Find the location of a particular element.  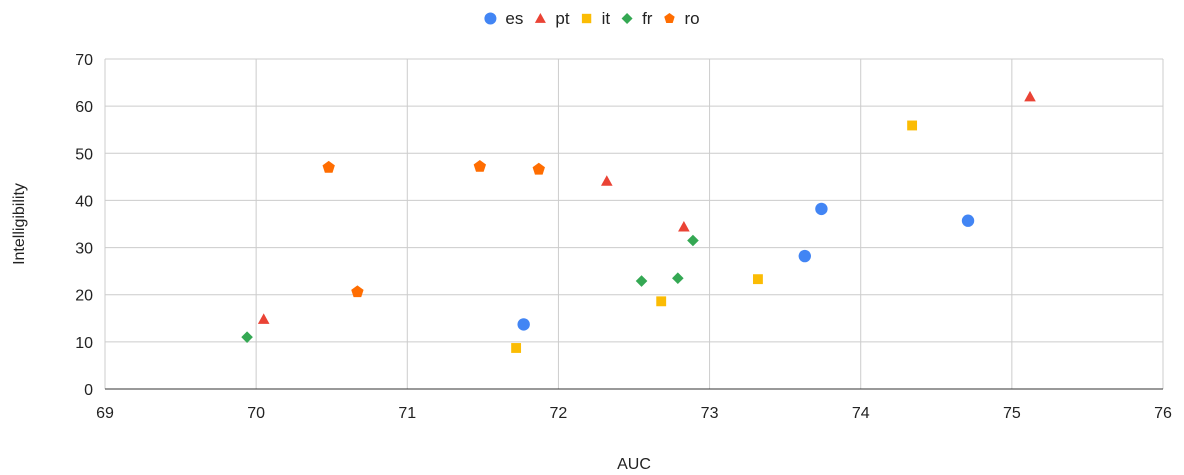

y-tick-label: 50 is located at coordinates (84, 154).